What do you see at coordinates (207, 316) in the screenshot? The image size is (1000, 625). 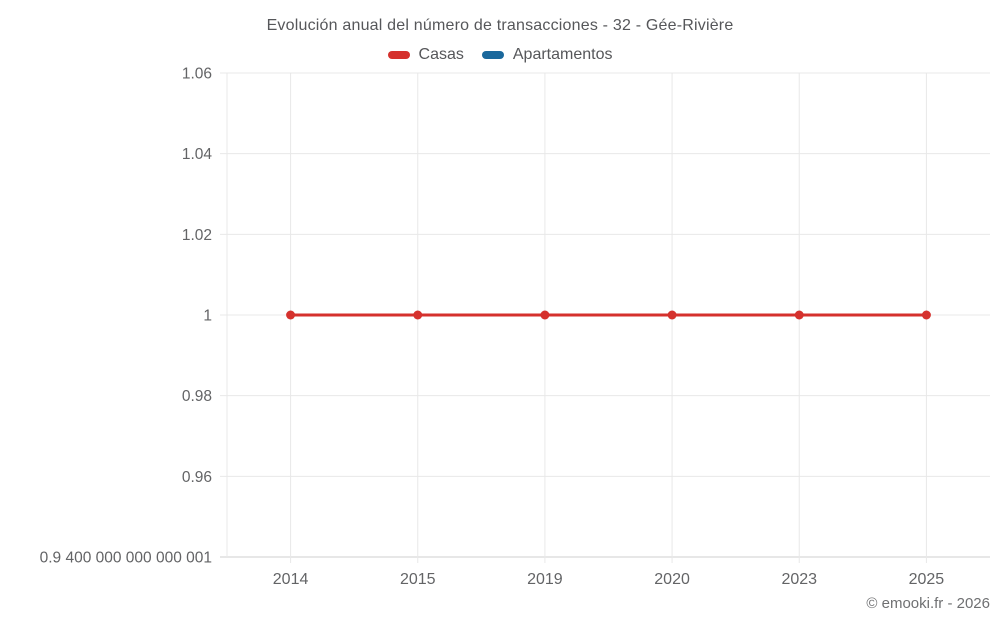 I see `y-tick-label: 1` at bounding box center [207, 316].